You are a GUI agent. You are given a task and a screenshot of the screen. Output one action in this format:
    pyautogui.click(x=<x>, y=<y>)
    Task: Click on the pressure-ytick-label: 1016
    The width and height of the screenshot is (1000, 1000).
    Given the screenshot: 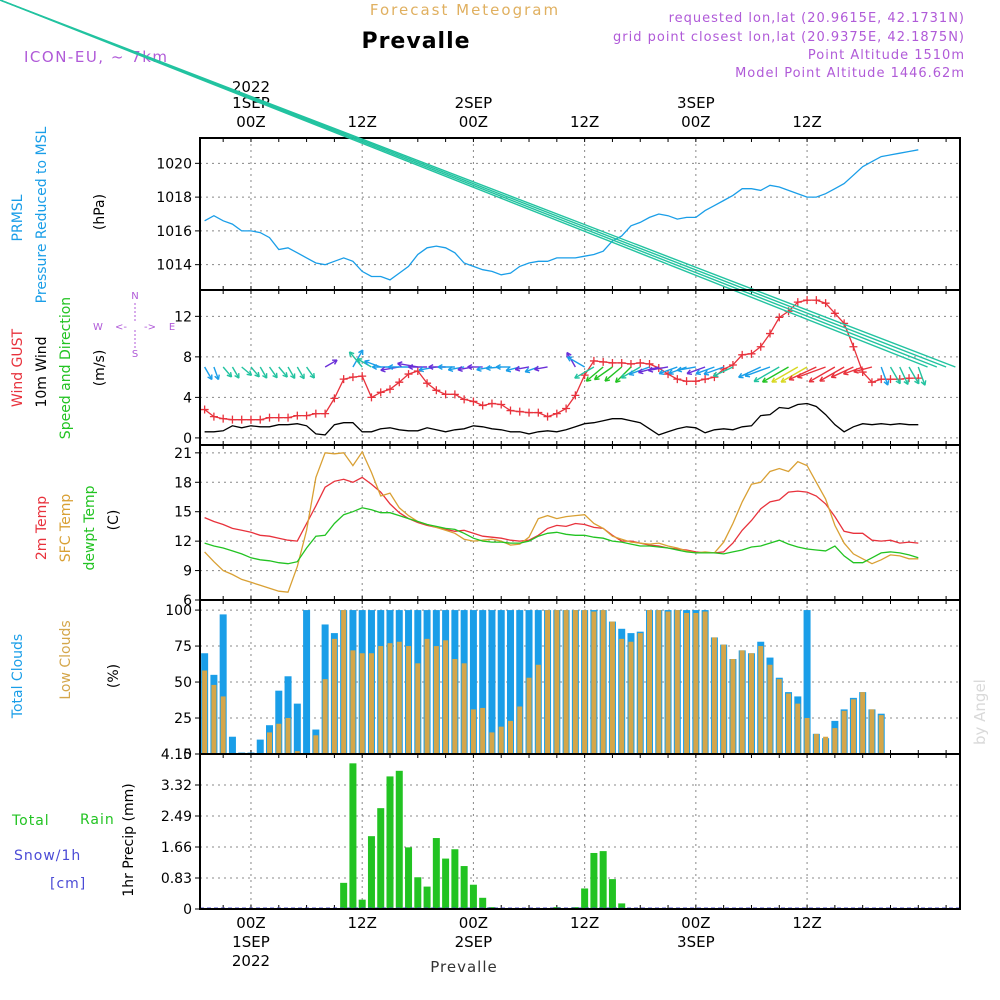 What is the action you would take?
    pyautogui.click(x=174, y=232)
    